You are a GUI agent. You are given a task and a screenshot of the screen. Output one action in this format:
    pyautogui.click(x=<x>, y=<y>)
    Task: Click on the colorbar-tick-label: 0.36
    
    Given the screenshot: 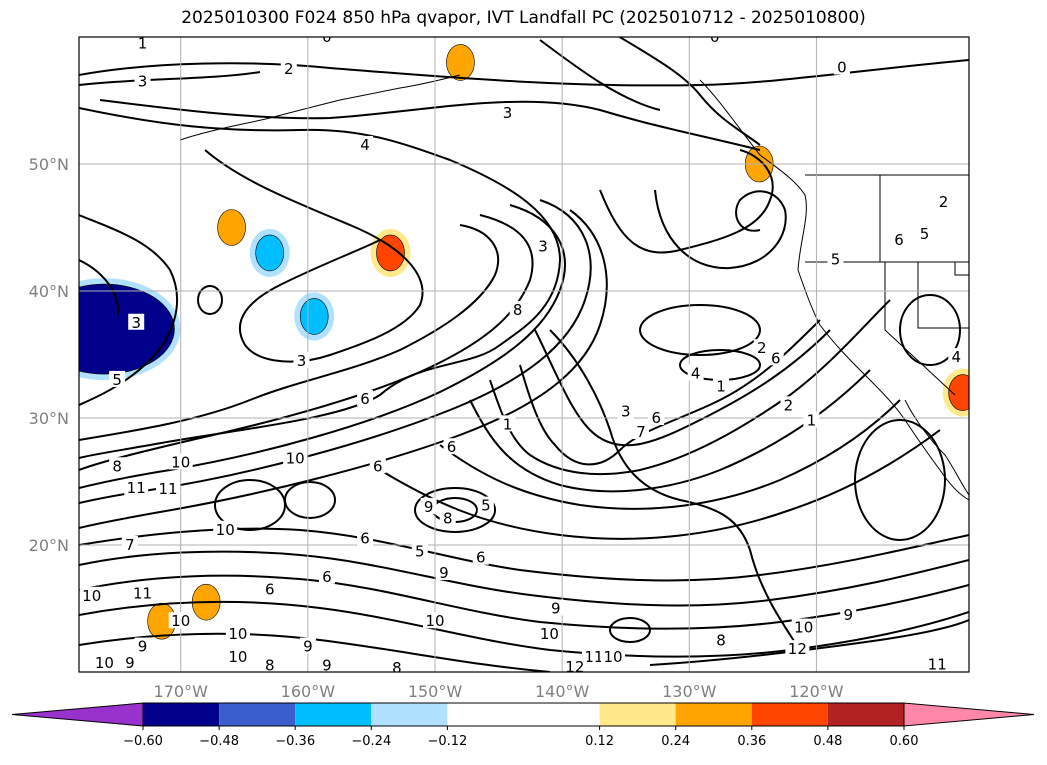 What is the action you would take?
    pyautogui.click(x=751, y=741)
    